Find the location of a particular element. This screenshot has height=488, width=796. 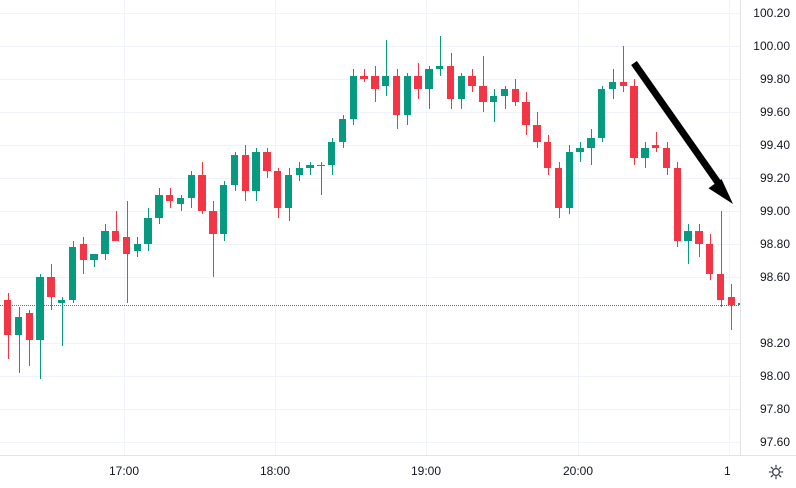

time-tick-label: 18:00 is located at coordinates (275, 471).